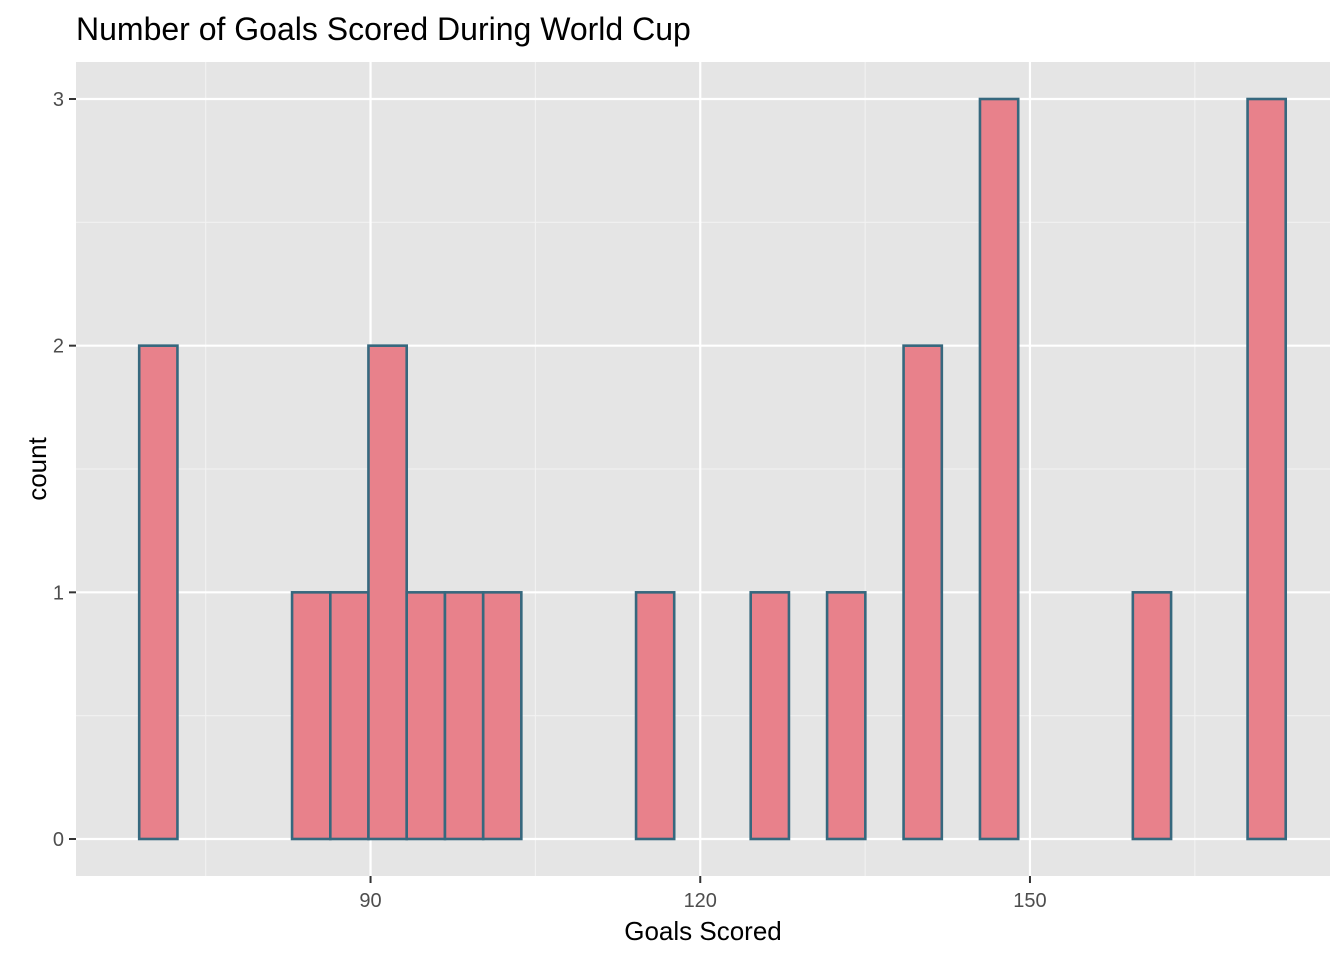 The height and width of the screenshot is (960, 1344). Describe the element at coordinates (58, 593) in the screenshot. I see `y-tick-label: 1` at that location.